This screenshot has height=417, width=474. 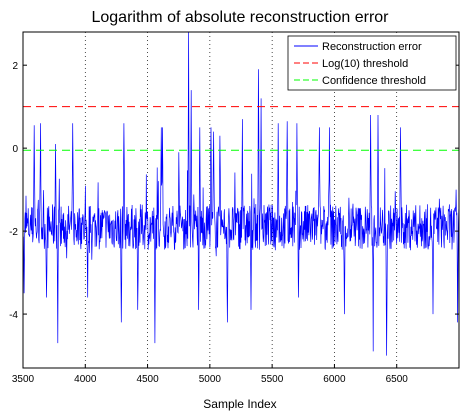 What do you see at coordinates (239, 404) in the screenshot?
I see `x-axis-label: Sample Index` at bounding box center [239, 404].